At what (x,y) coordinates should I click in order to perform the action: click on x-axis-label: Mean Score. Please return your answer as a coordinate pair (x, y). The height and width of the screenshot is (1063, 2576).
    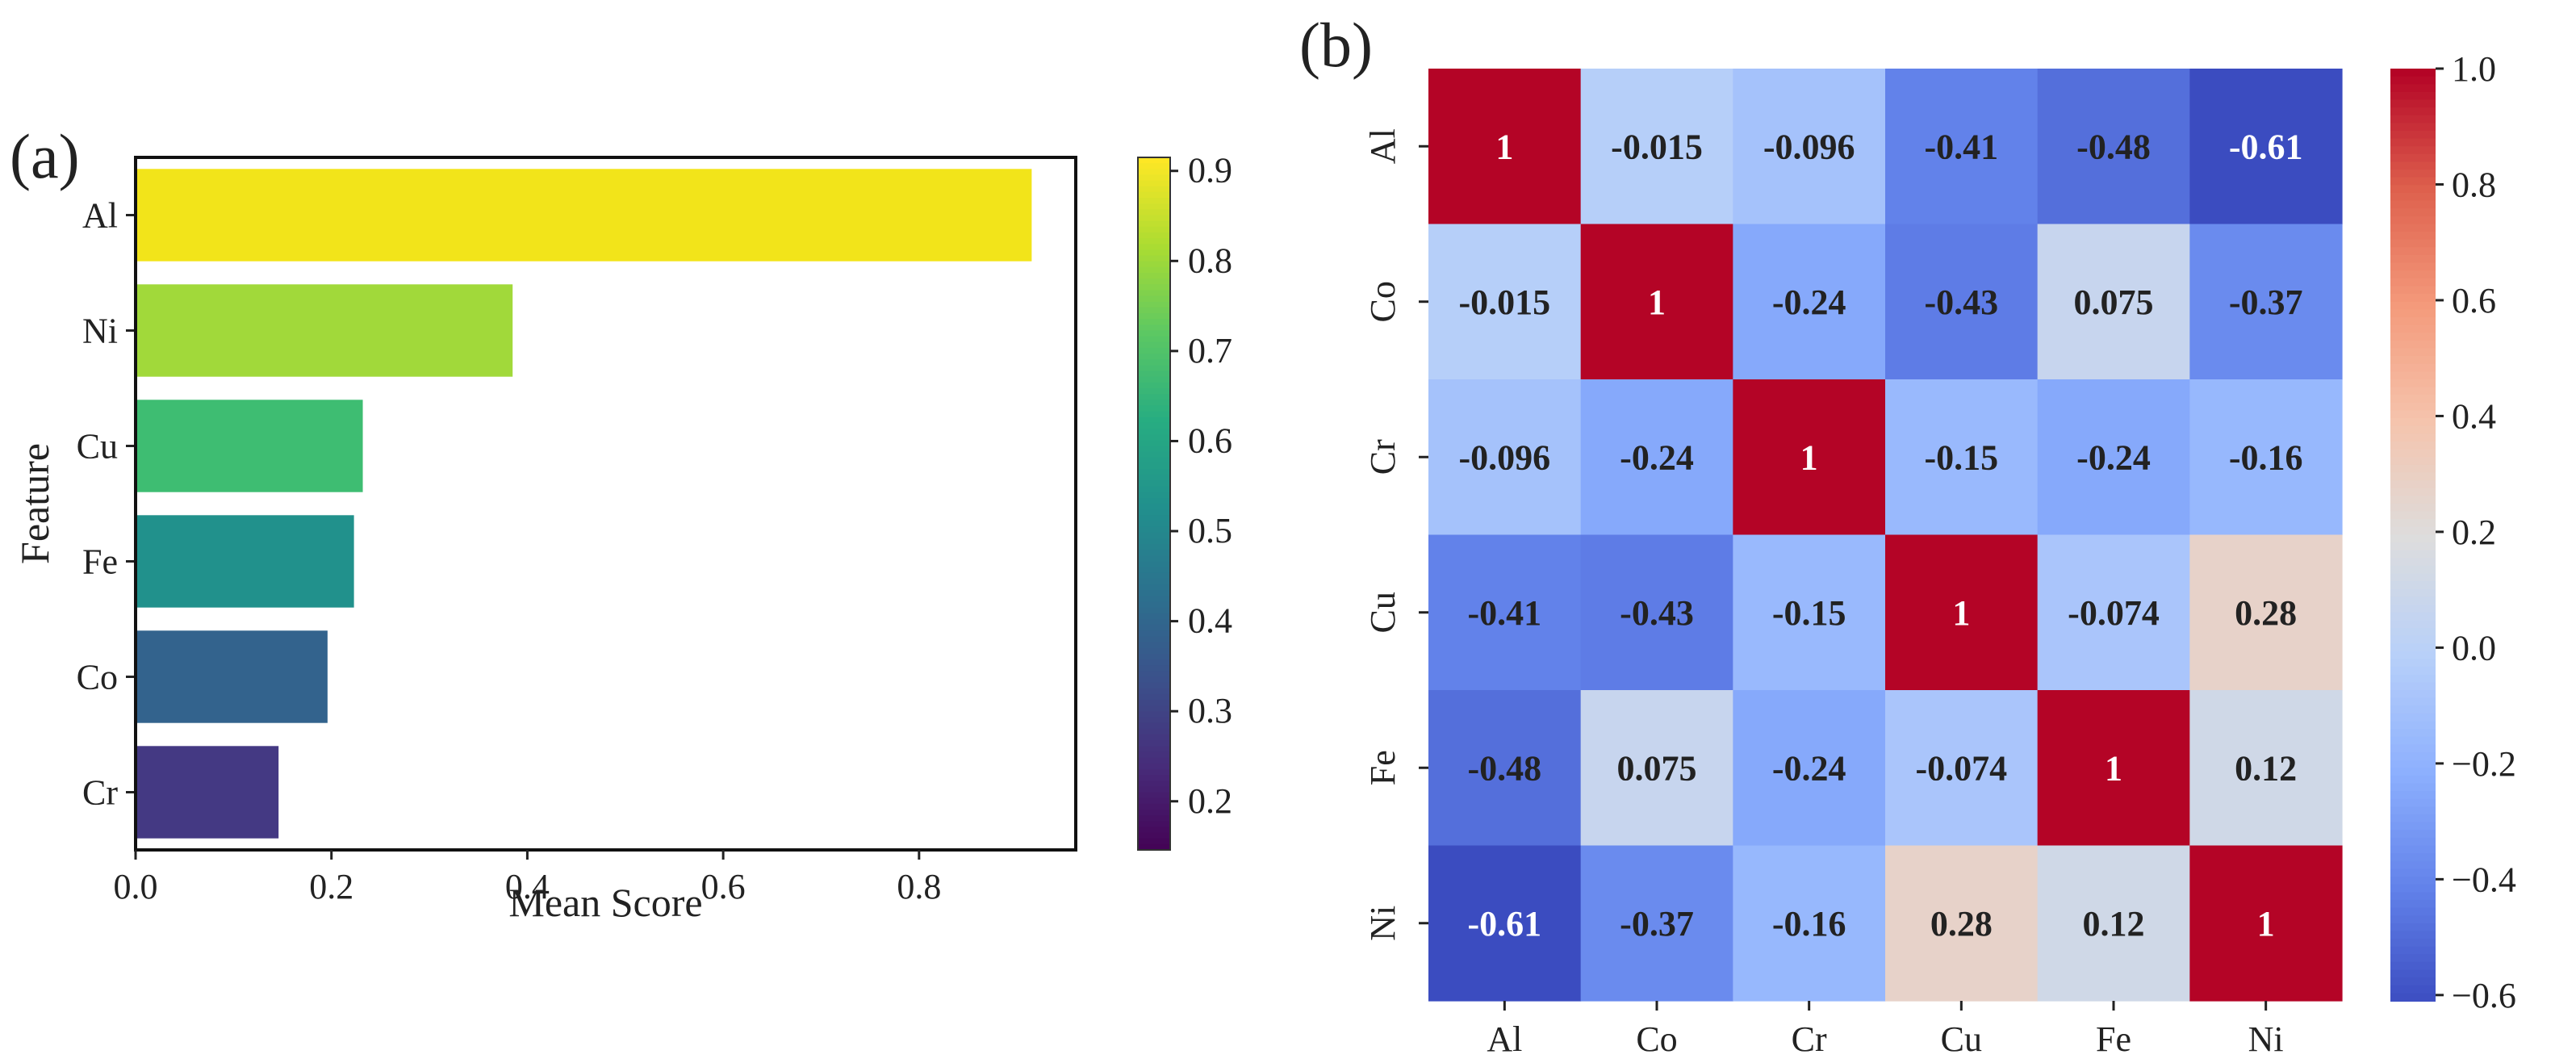
    Looking at the image, I should click on (605, 903).